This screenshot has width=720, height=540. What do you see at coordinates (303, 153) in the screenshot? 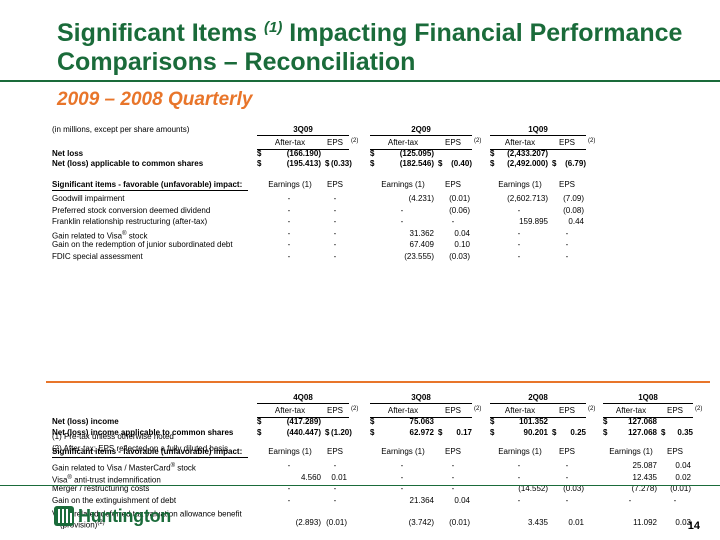
I see `after-tax-amount: (166.190)` at bounding box center [303, 153].